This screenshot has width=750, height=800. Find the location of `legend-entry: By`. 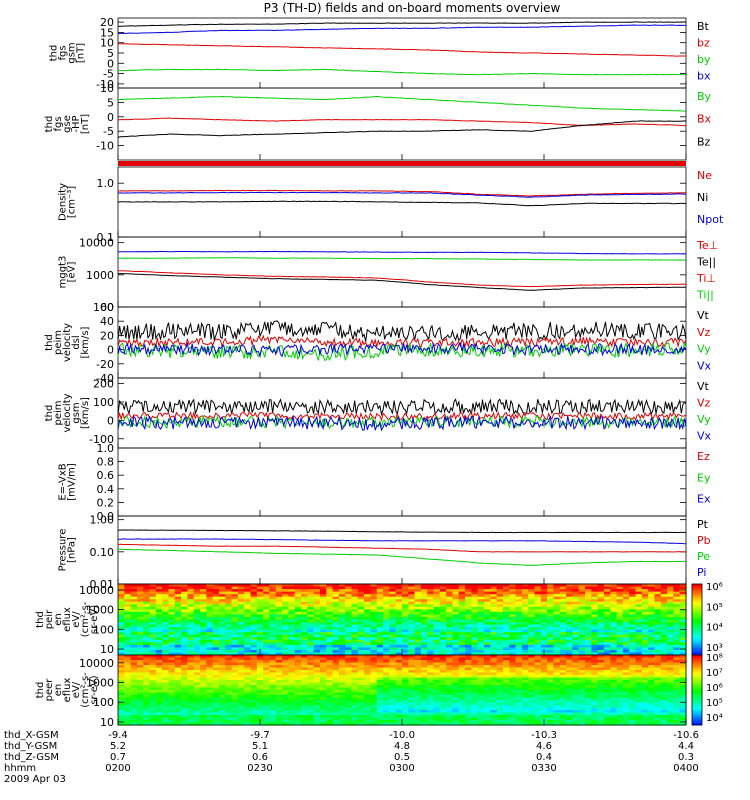

legend-entry: By is located at coordinates (704, 96).